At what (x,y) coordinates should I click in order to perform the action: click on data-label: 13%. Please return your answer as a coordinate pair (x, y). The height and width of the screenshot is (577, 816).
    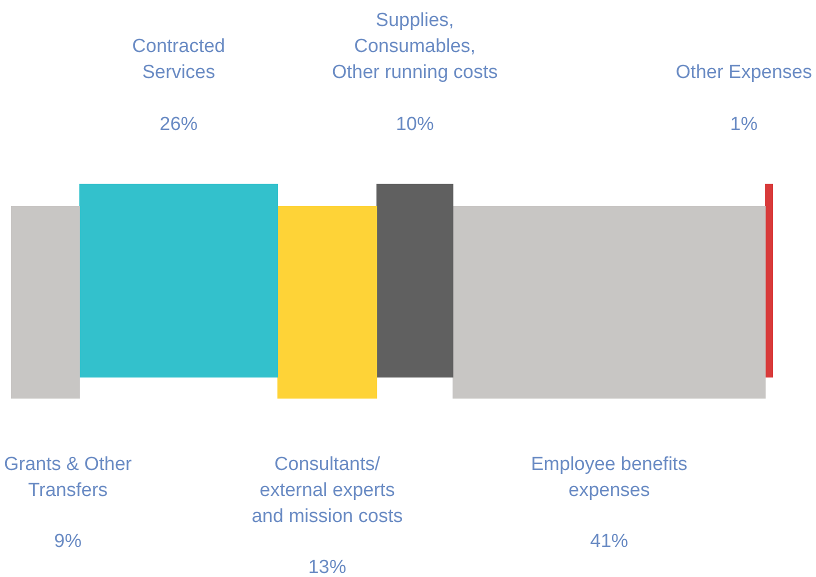
    Looking at the image, I should click on (327, 567).